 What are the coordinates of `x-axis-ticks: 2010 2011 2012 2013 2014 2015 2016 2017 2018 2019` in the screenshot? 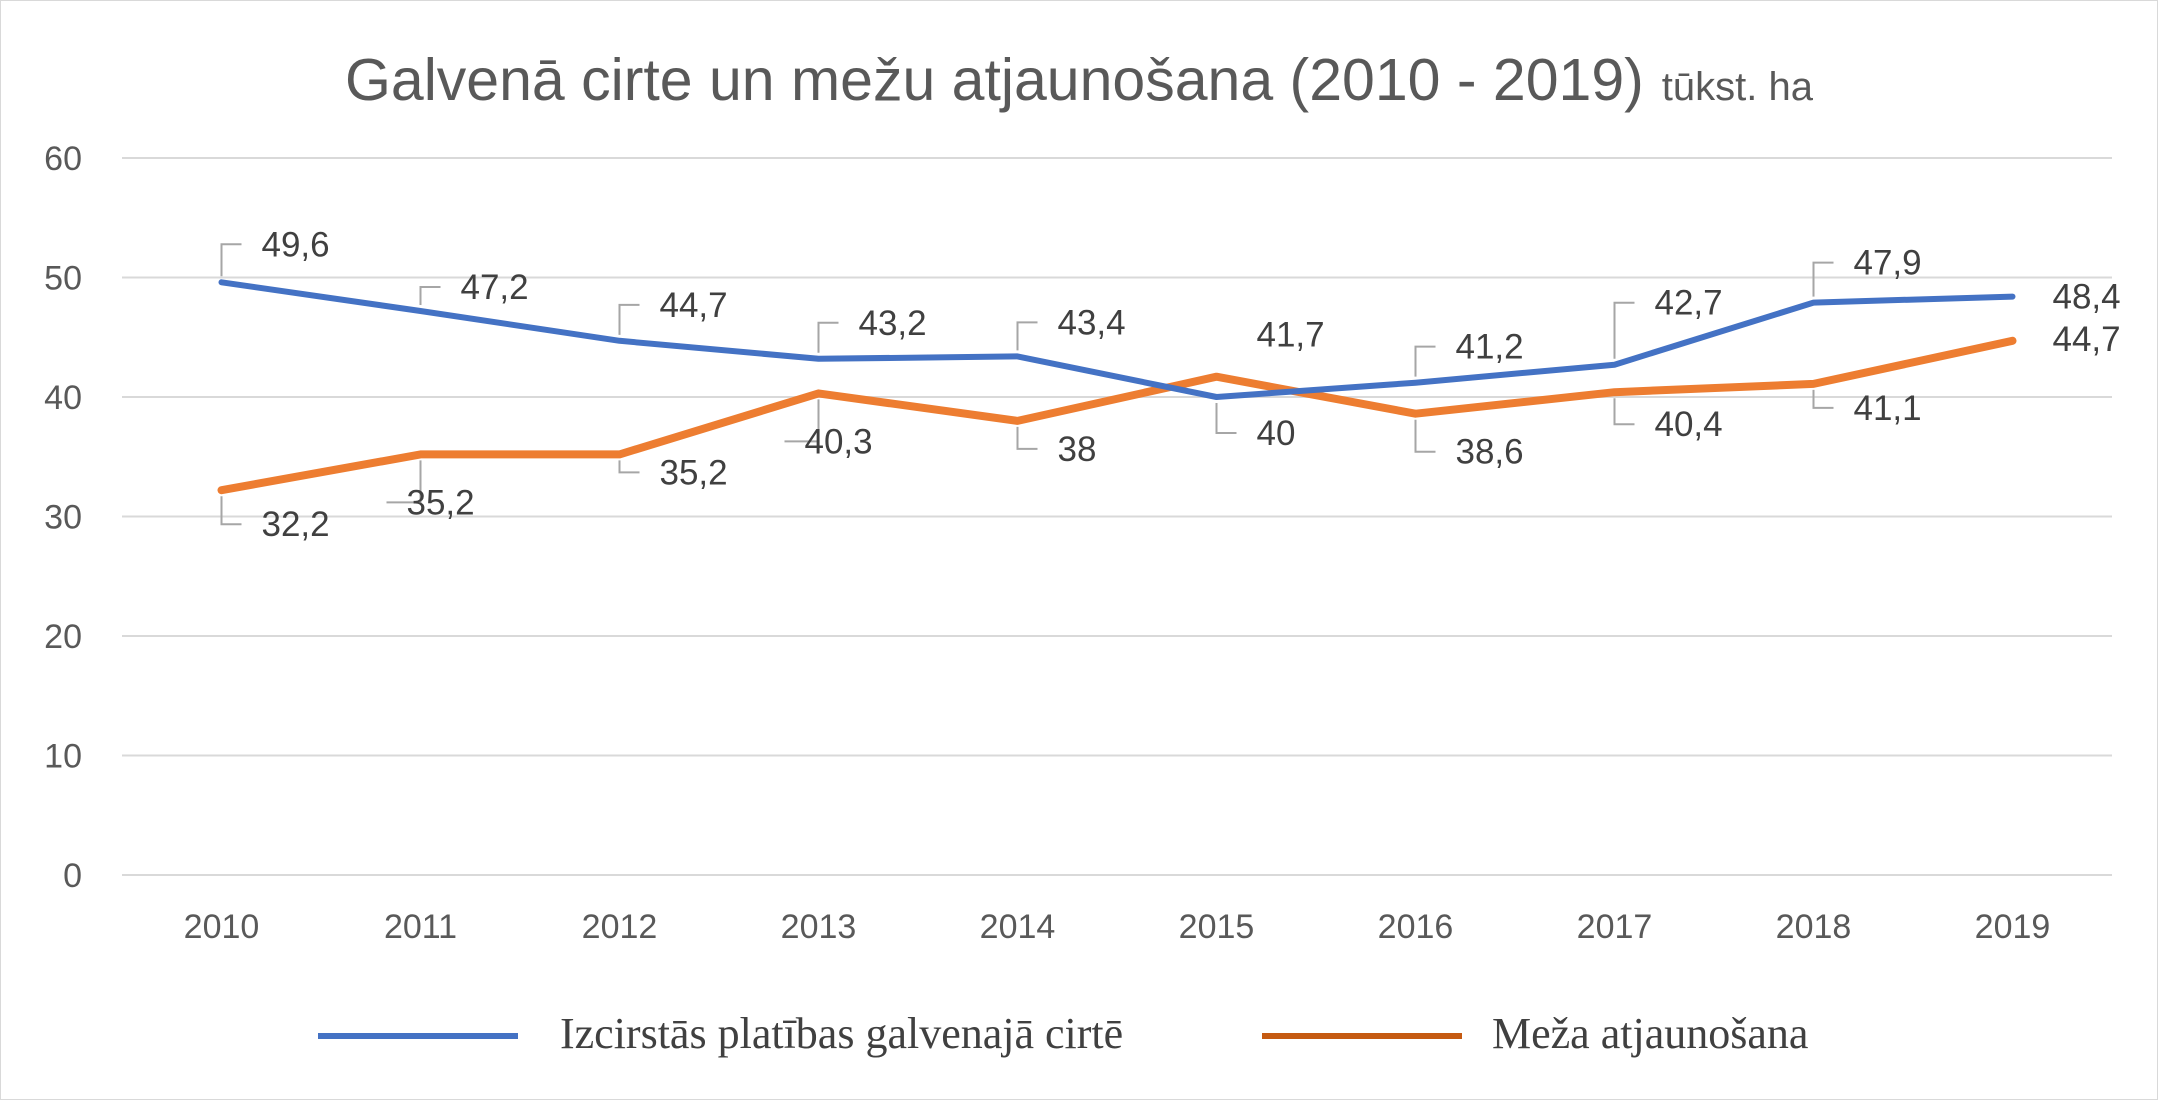 It's located at (1117, 927).